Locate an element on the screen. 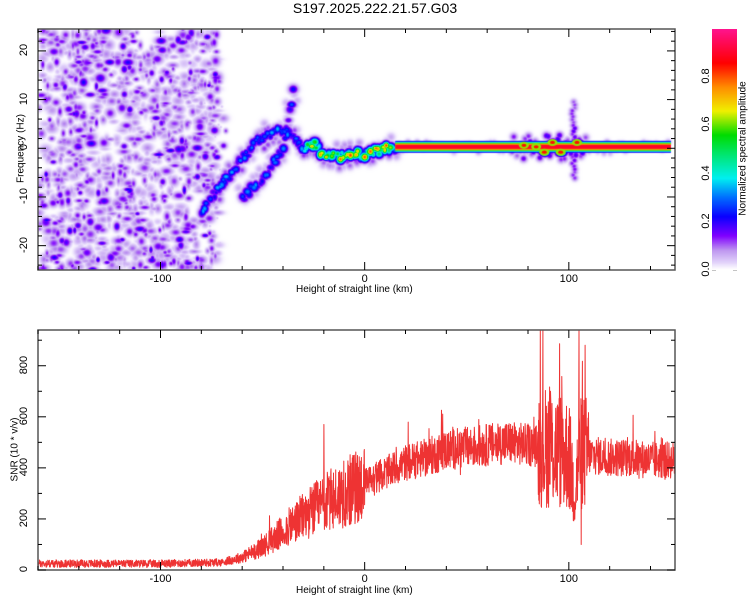 This screenshot has height=600, width=750. snr-y-tick-label: 800 is located at coordinates (24, 364).